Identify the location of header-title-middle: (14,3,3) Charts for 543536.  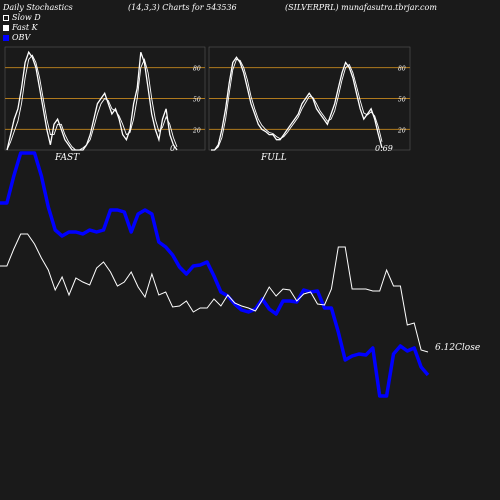
(182, 7).